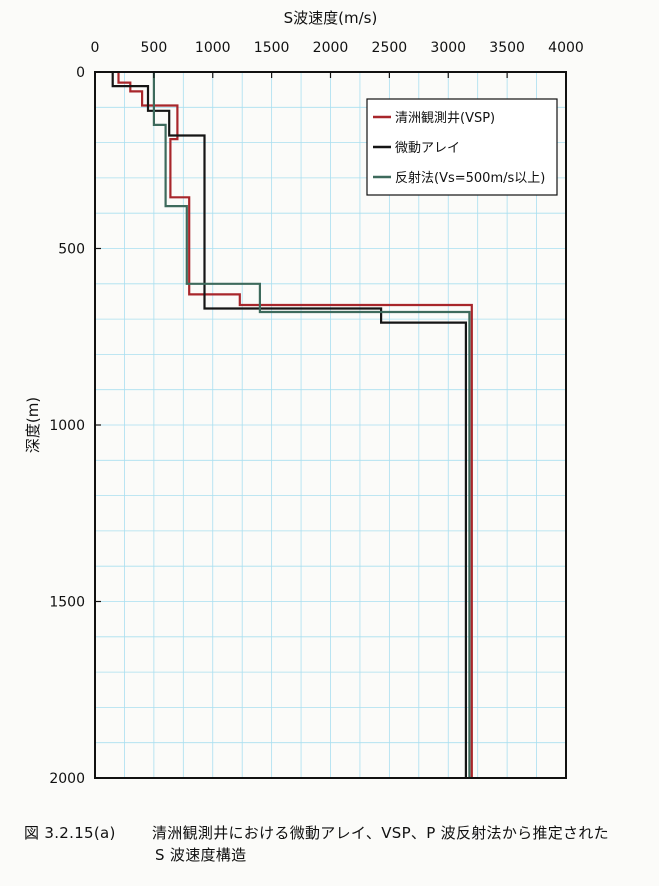  I want to click on legend-entry-label: 反射法(Vs=500m/s以上), so click(470, 178).